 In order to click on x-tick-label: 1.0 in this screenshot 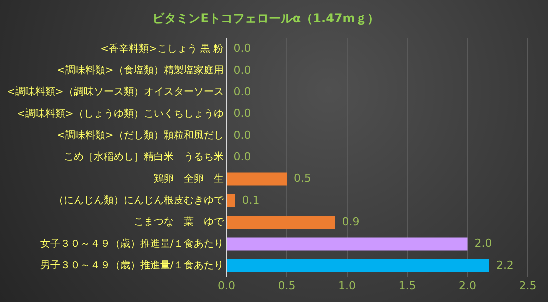, I will do `click(347, 285)`.